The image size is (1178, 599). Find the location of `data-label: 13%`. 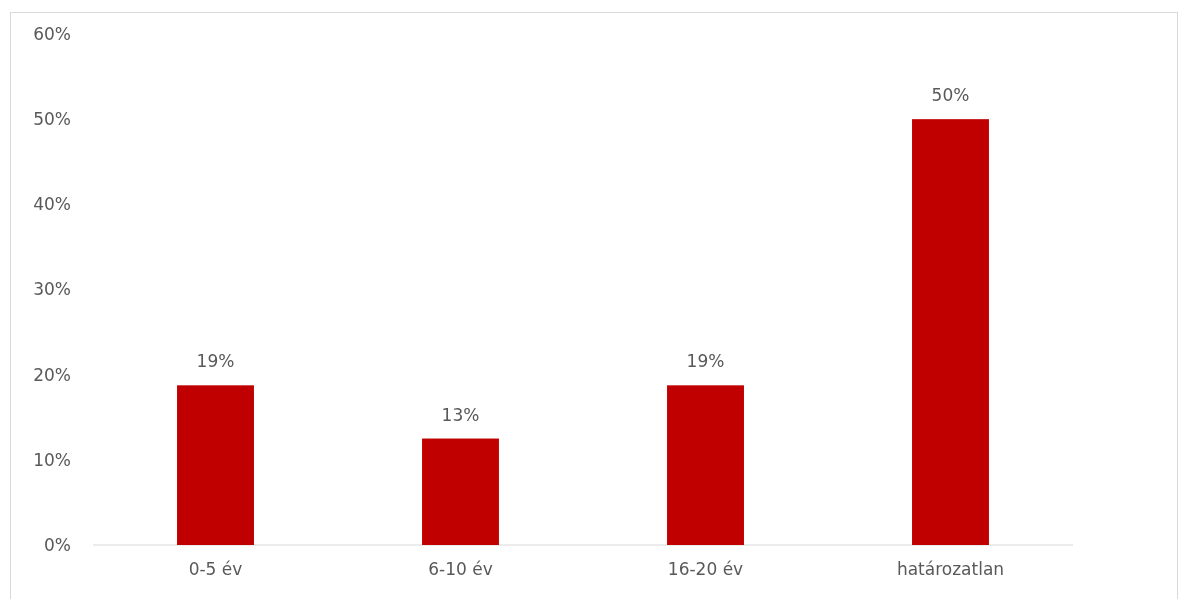

data-label: 13% is located at coordinates (460, 414).